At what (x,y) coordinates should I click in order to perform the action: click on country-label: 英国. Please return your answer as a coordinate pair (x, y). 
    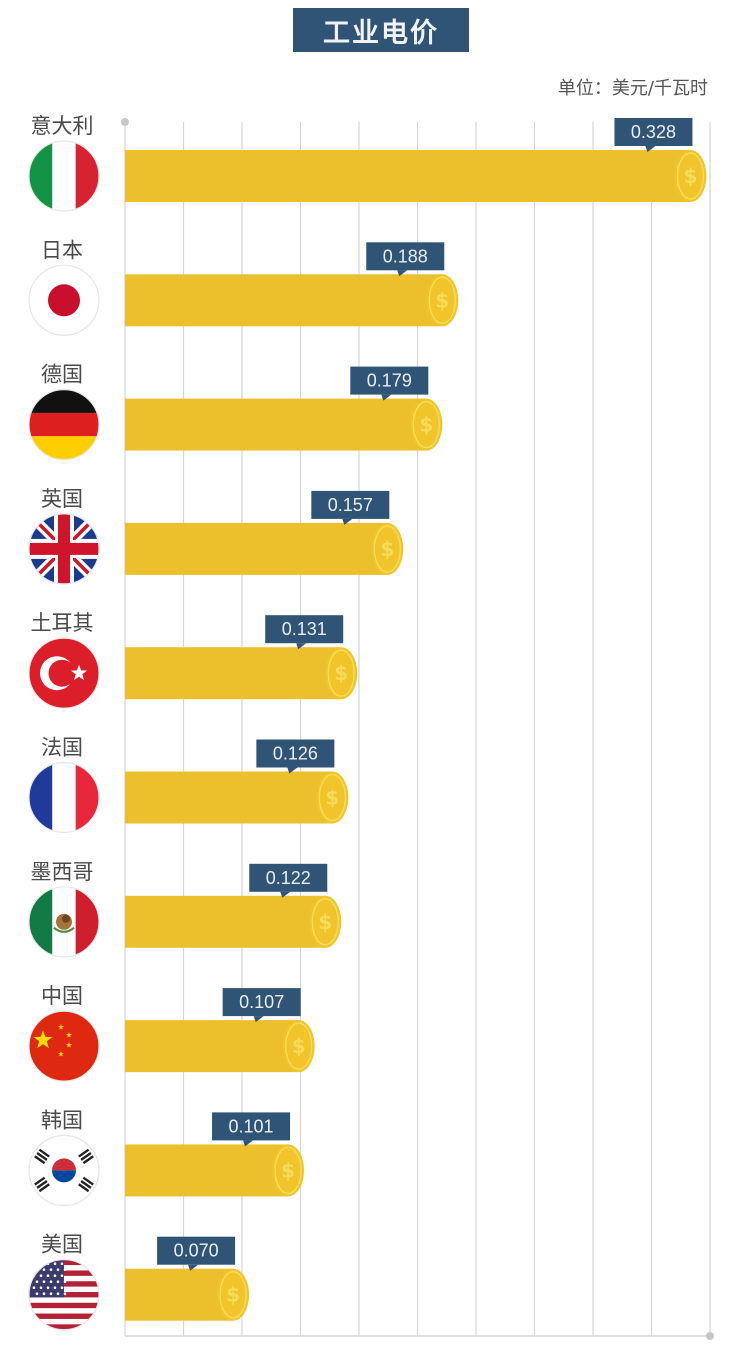
    Looking at the image, I should click on (62, 499).